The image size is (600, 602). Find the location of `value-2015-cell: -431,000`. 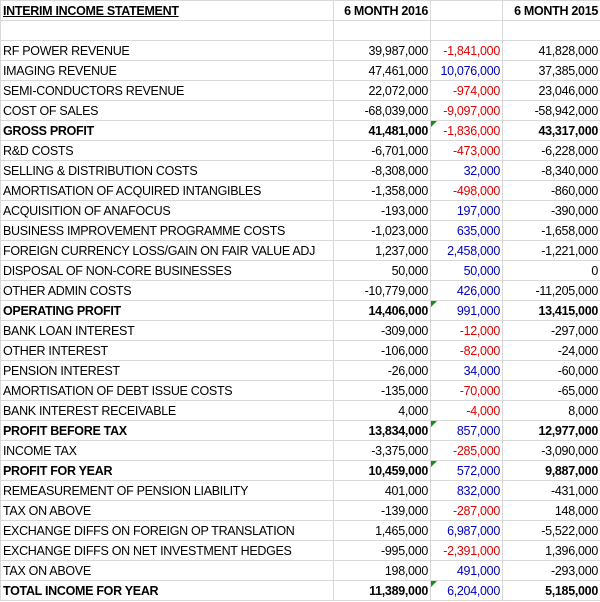

value-2015-cell: -431,000 is located at coordinates (551, 490).